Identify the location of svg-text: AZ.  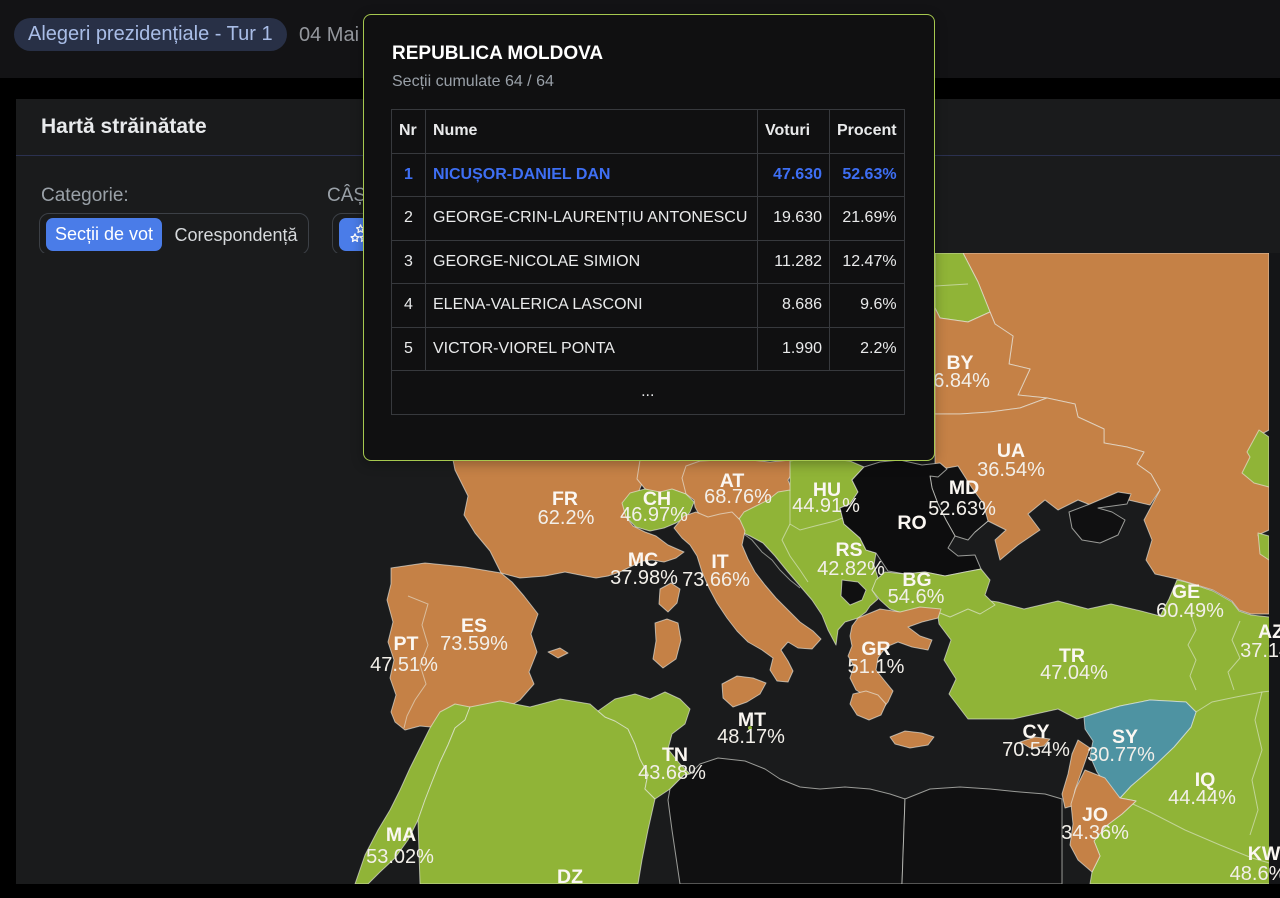
(1269, 632).